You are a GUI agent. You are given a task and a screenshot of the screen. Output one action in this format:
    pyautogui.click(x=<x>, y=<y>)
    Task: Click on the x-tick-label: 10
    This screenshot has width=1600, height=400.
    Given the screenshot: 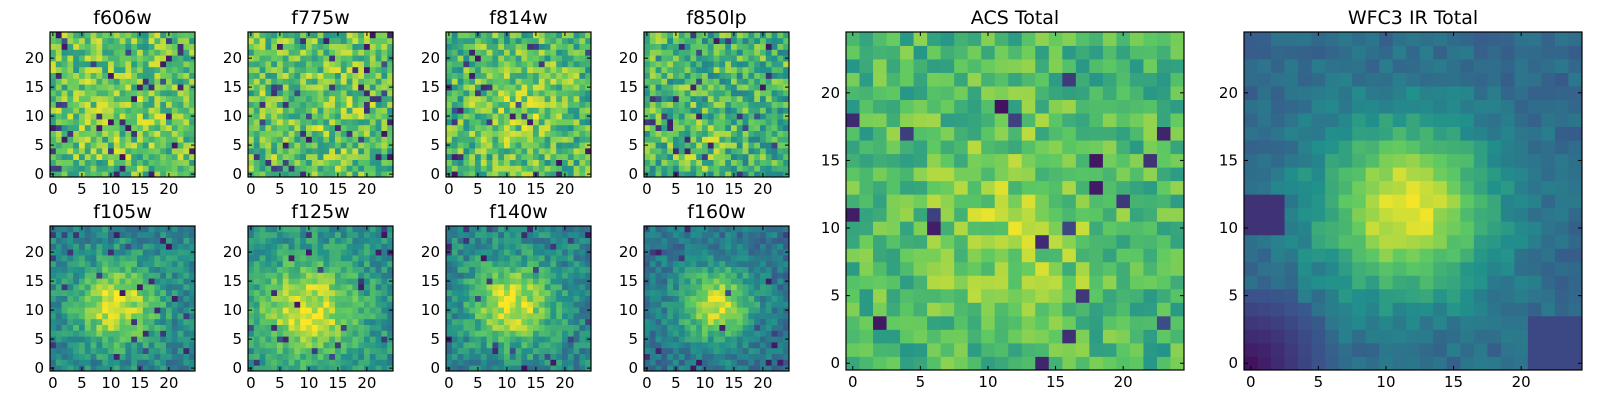 What is the action you would take?
    pyautogui.click(x=110, y=189)
    